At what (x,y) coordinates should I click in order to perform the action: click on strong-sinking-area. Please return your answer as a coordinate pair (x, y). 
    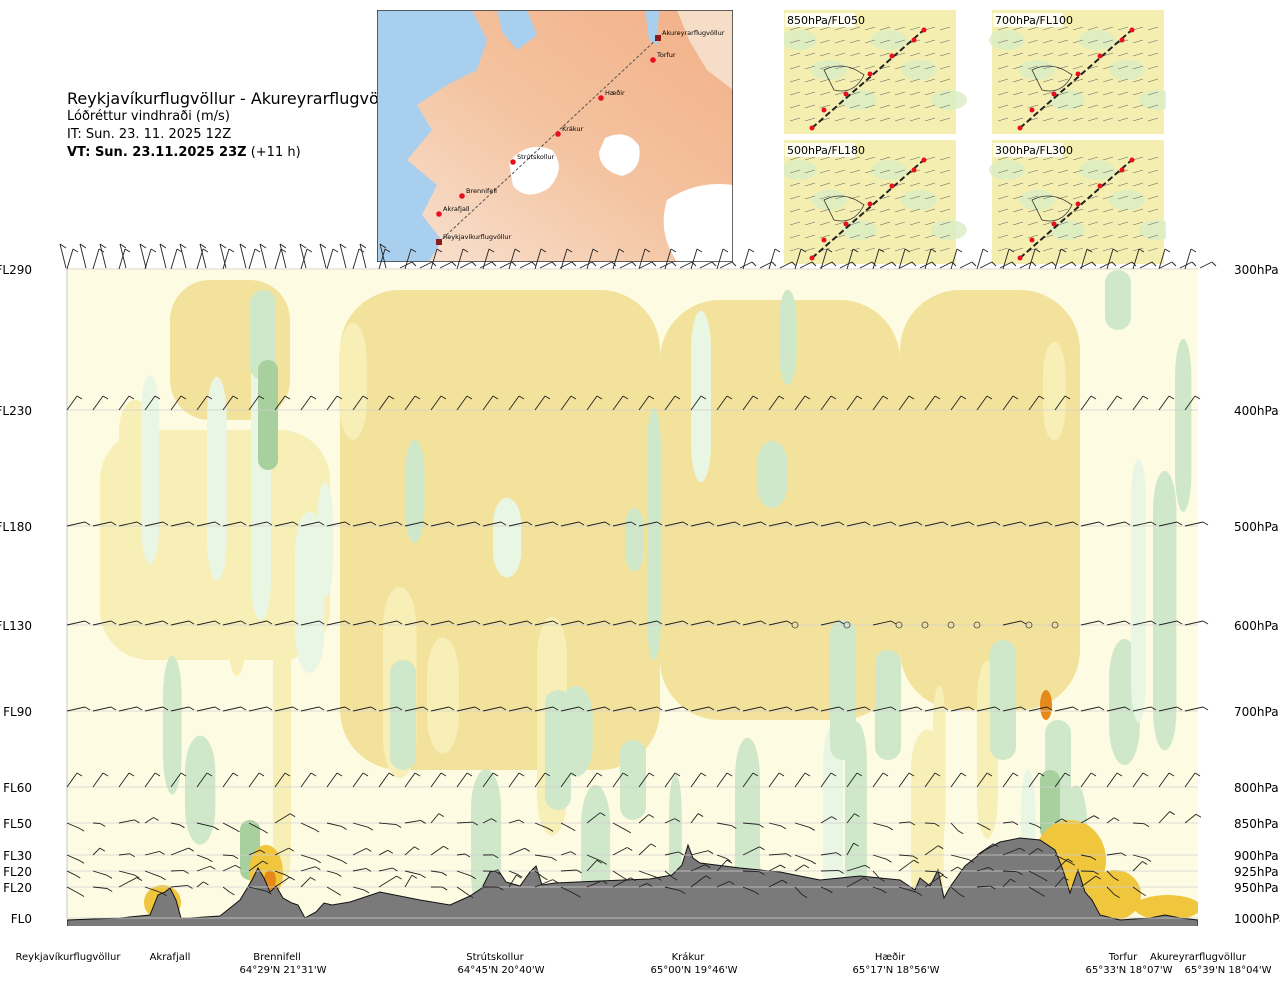
    Looking at the image, I should click on (268, 415).